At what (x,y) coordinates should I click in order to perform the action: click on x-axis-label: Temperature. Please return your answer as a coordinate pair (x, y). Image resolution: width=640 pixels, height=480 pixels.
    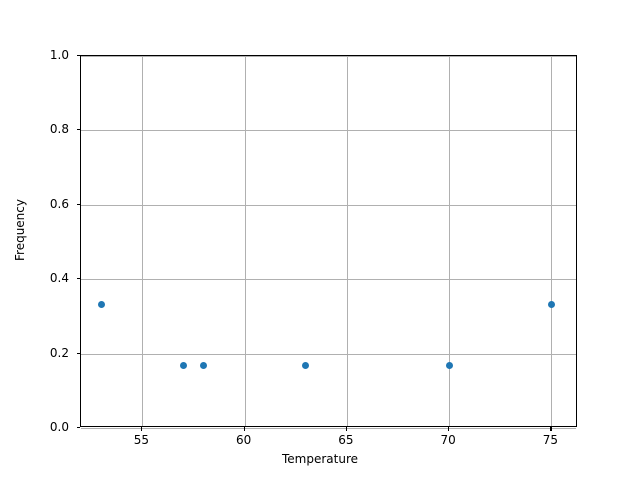
    Looking at the image, I should click on (319, 459).